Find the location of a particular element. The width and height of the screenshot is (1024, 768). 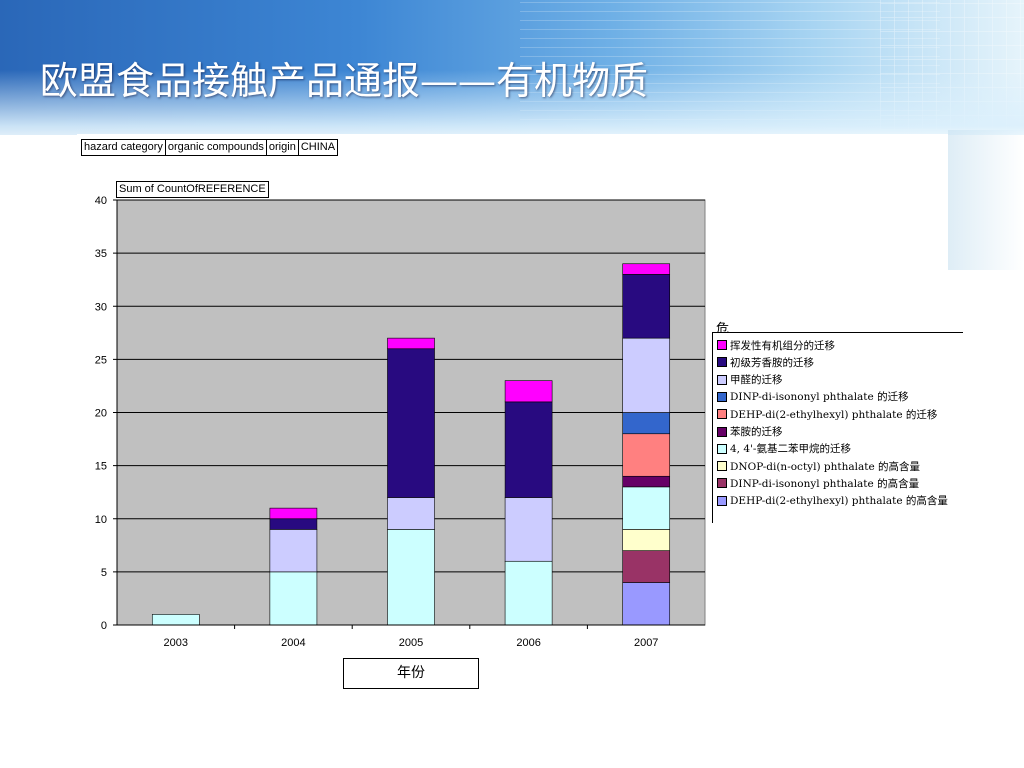

bar-segment-2007-s0 is located at coordinates (646, 604).